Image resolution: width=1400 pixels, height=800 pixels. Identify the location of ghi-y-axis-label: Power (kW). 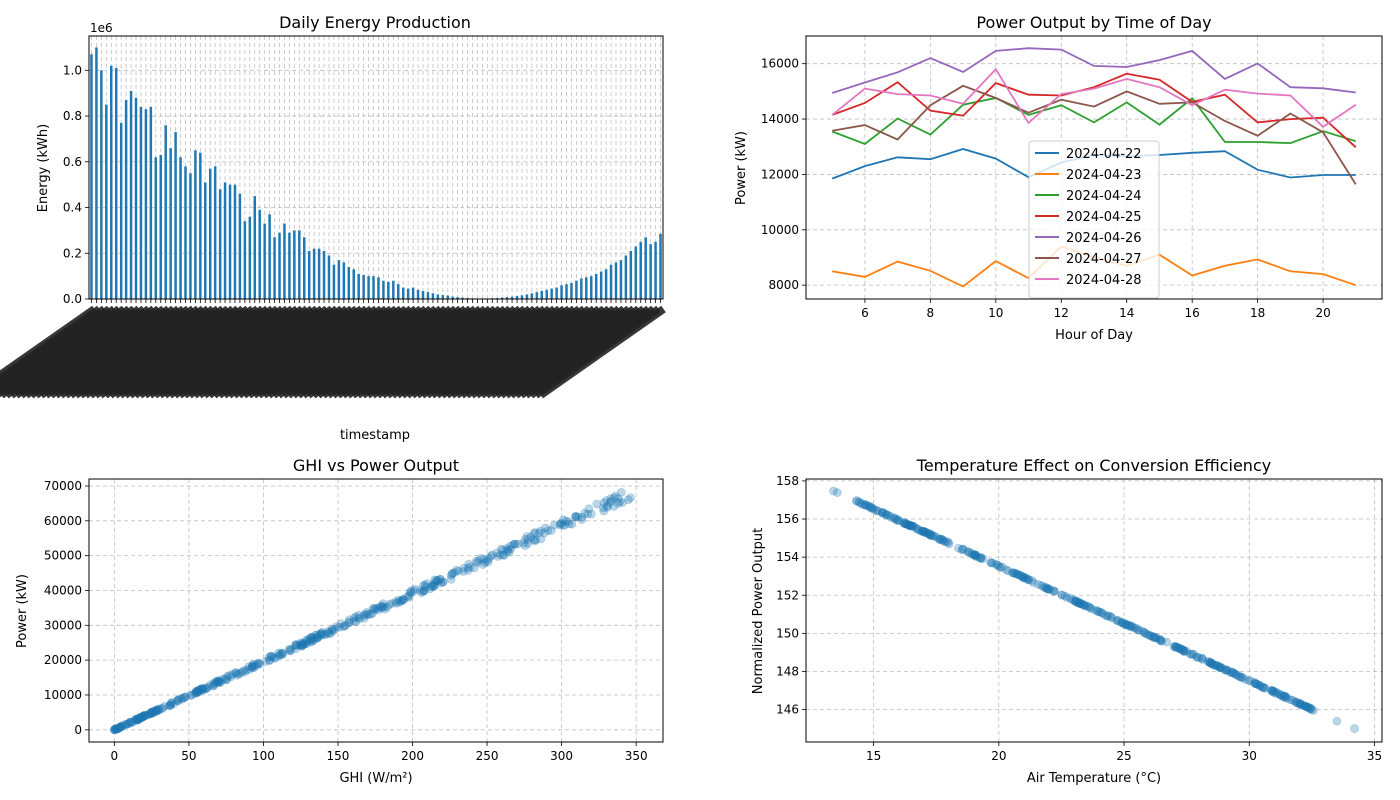
(22, 611).